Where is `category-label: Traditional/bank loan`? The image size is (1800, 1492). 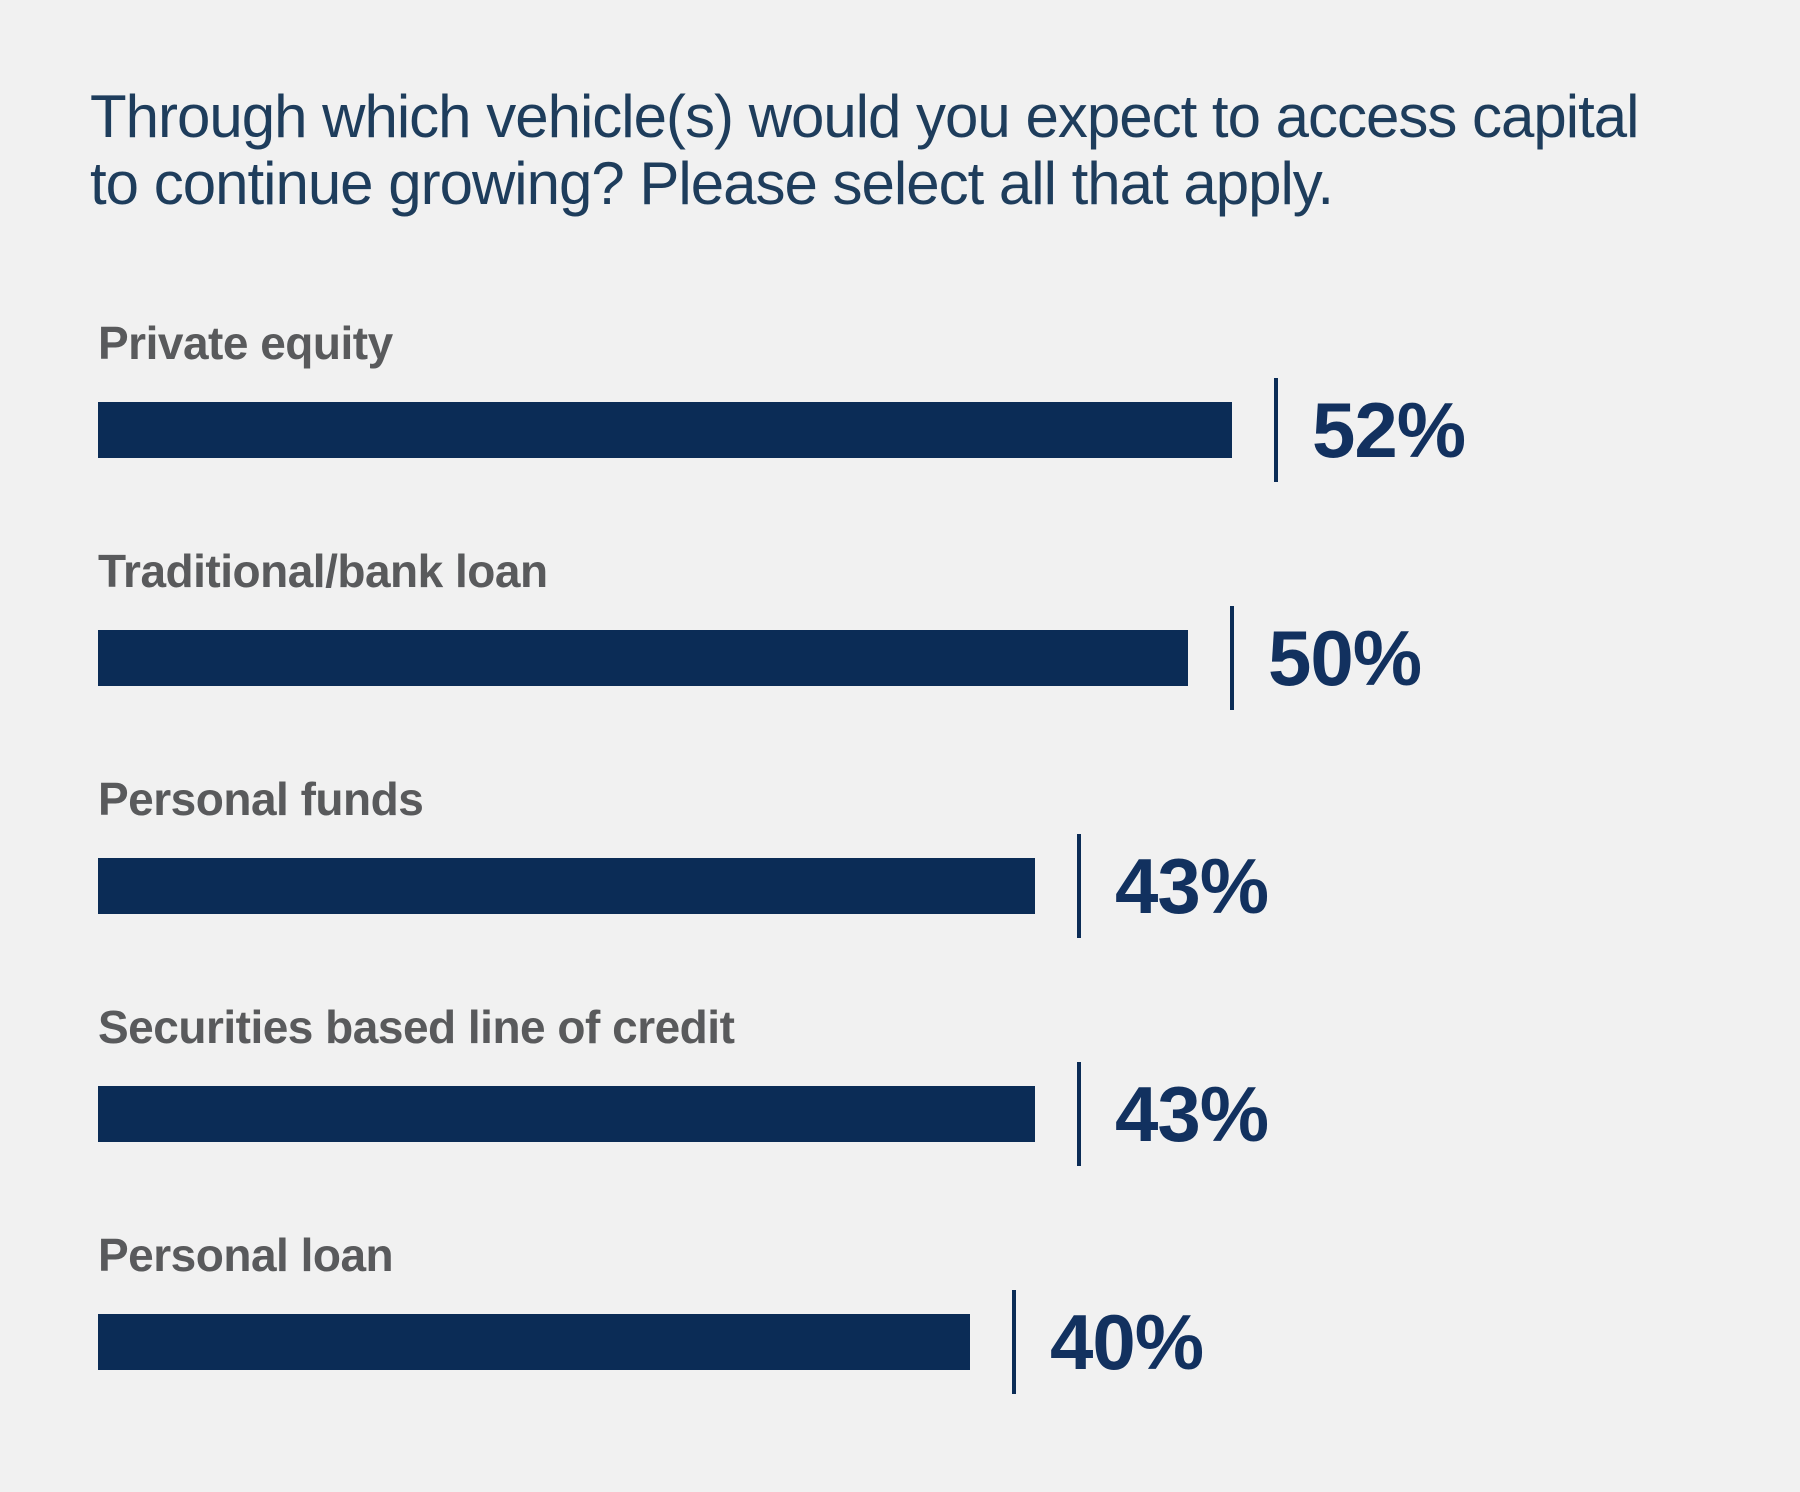
category-label: Traditional/bank loan is located at coordinates (323, 571).